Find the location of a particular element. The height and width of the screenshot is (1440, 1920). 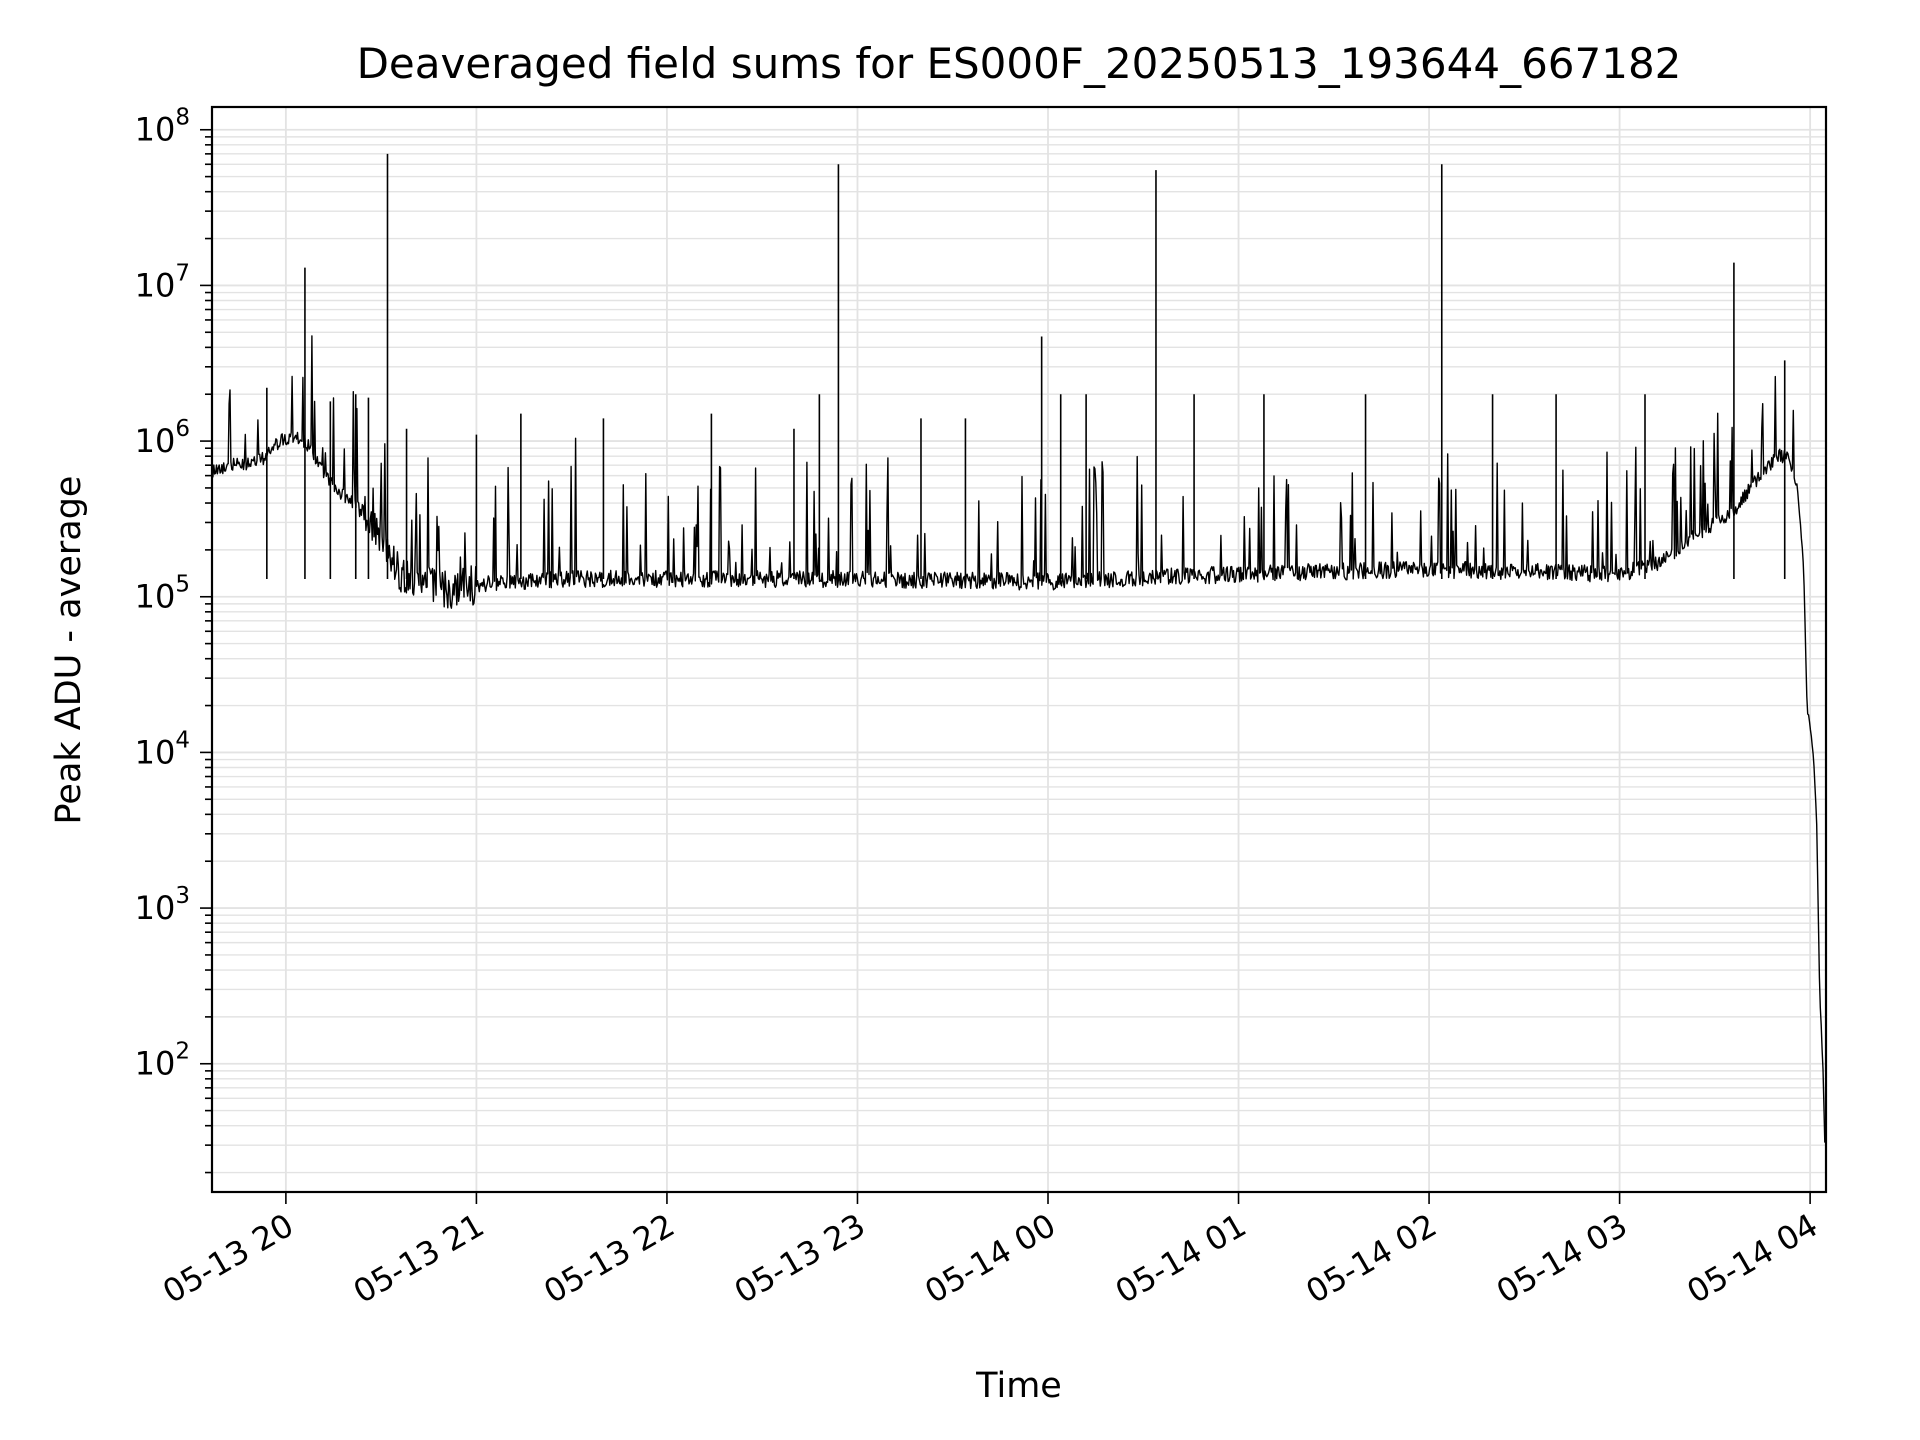

y-tick-label: 10⁷ is located at coordinates (162, 282).